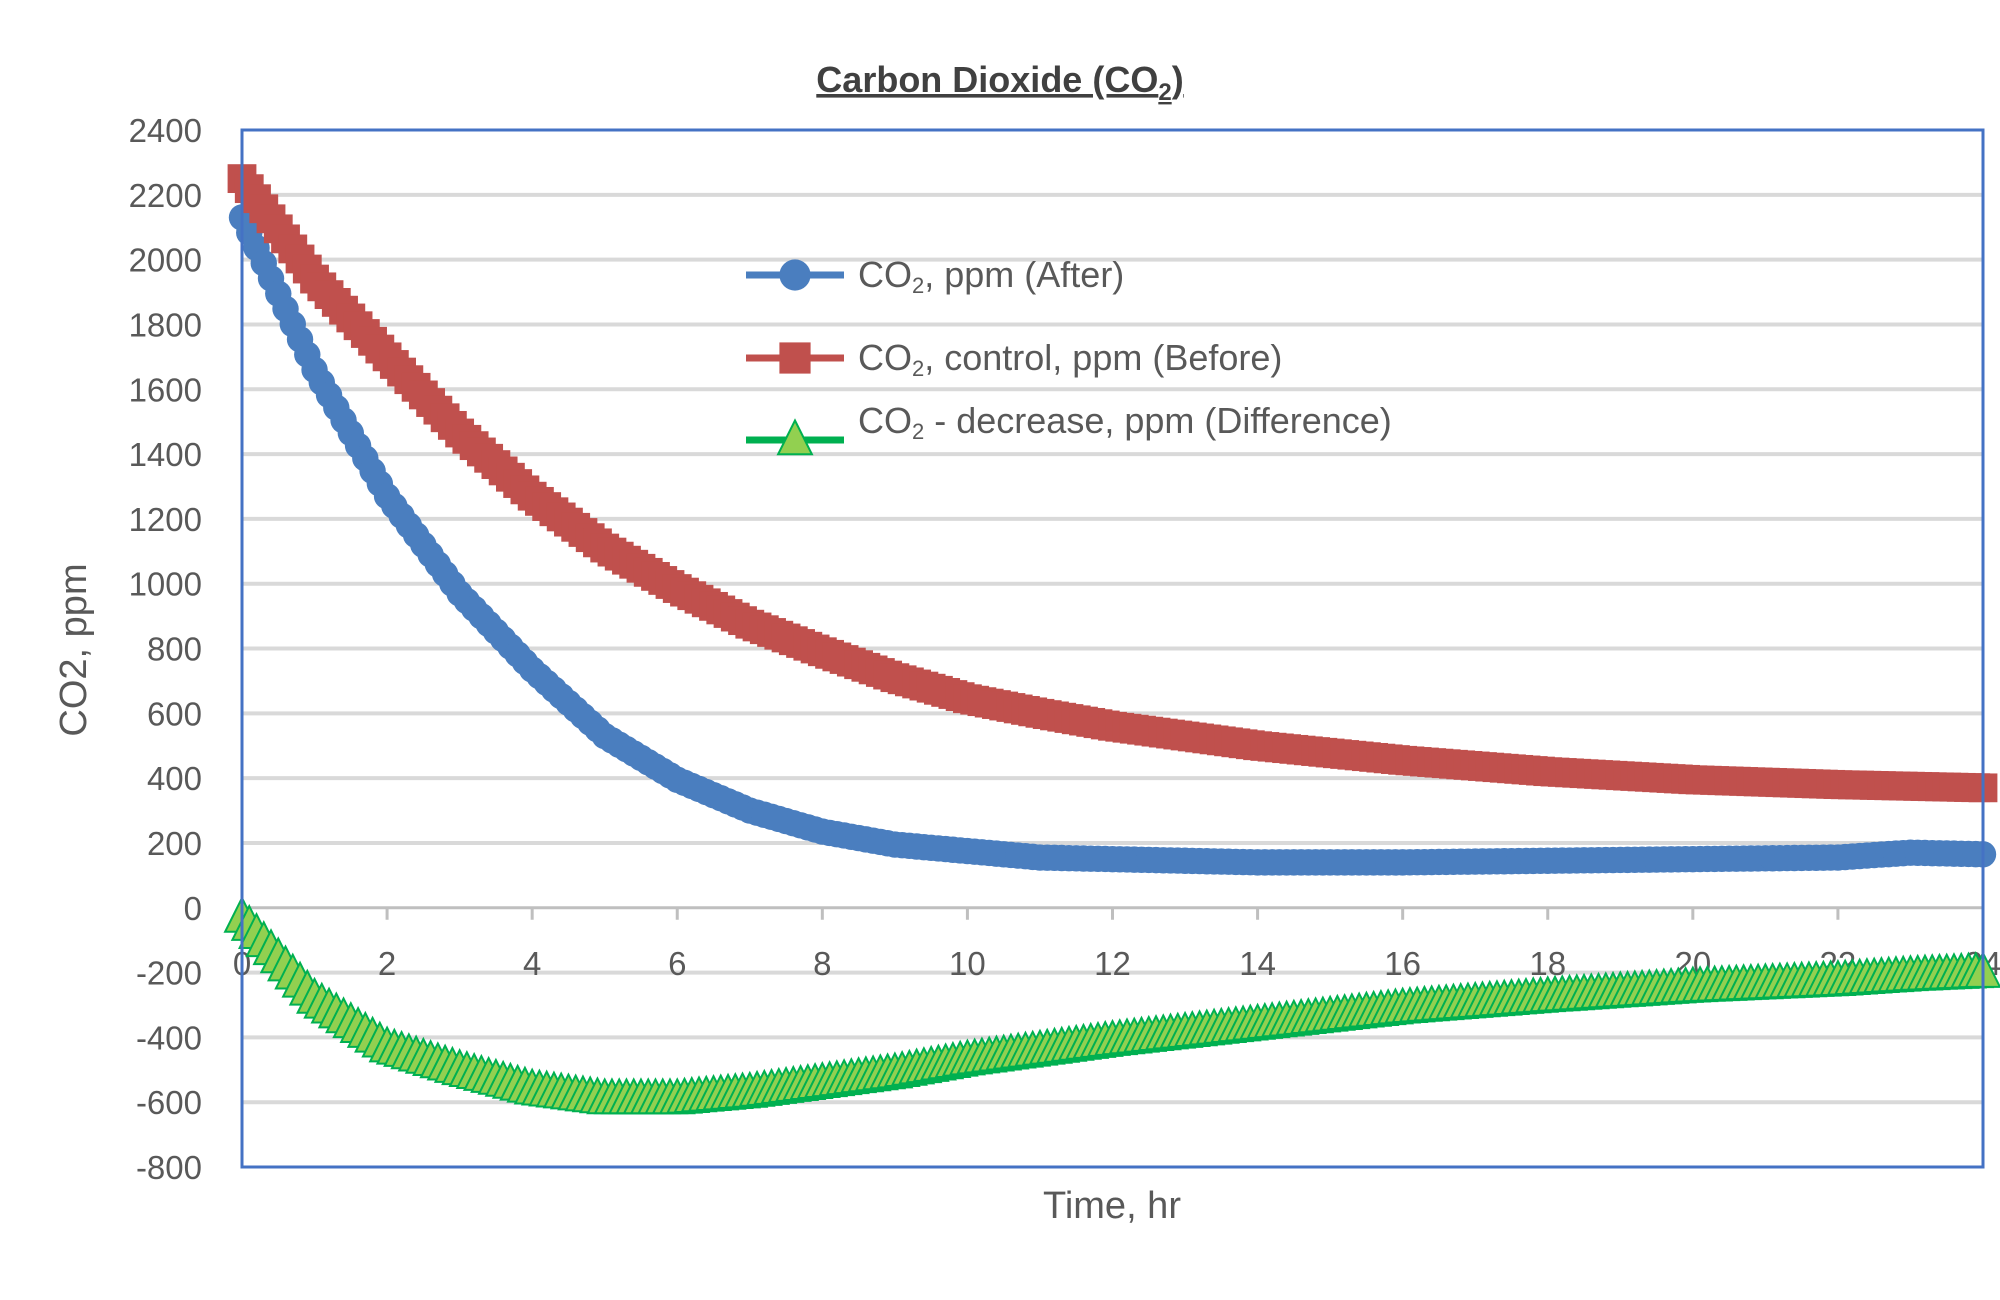 Image resolution: width=2000 pixels, height=1300 pixels. I want to click on y-tick-label: 0, so click(193, 908).